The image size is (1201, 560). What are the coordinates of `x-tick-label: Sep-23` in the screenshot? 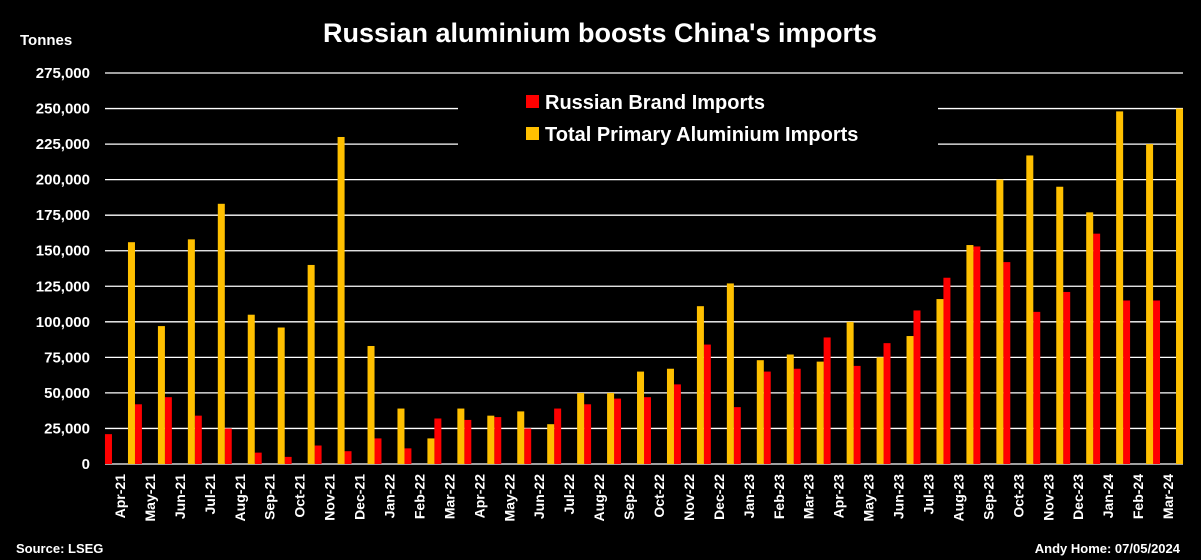 It's located at (988, 497).